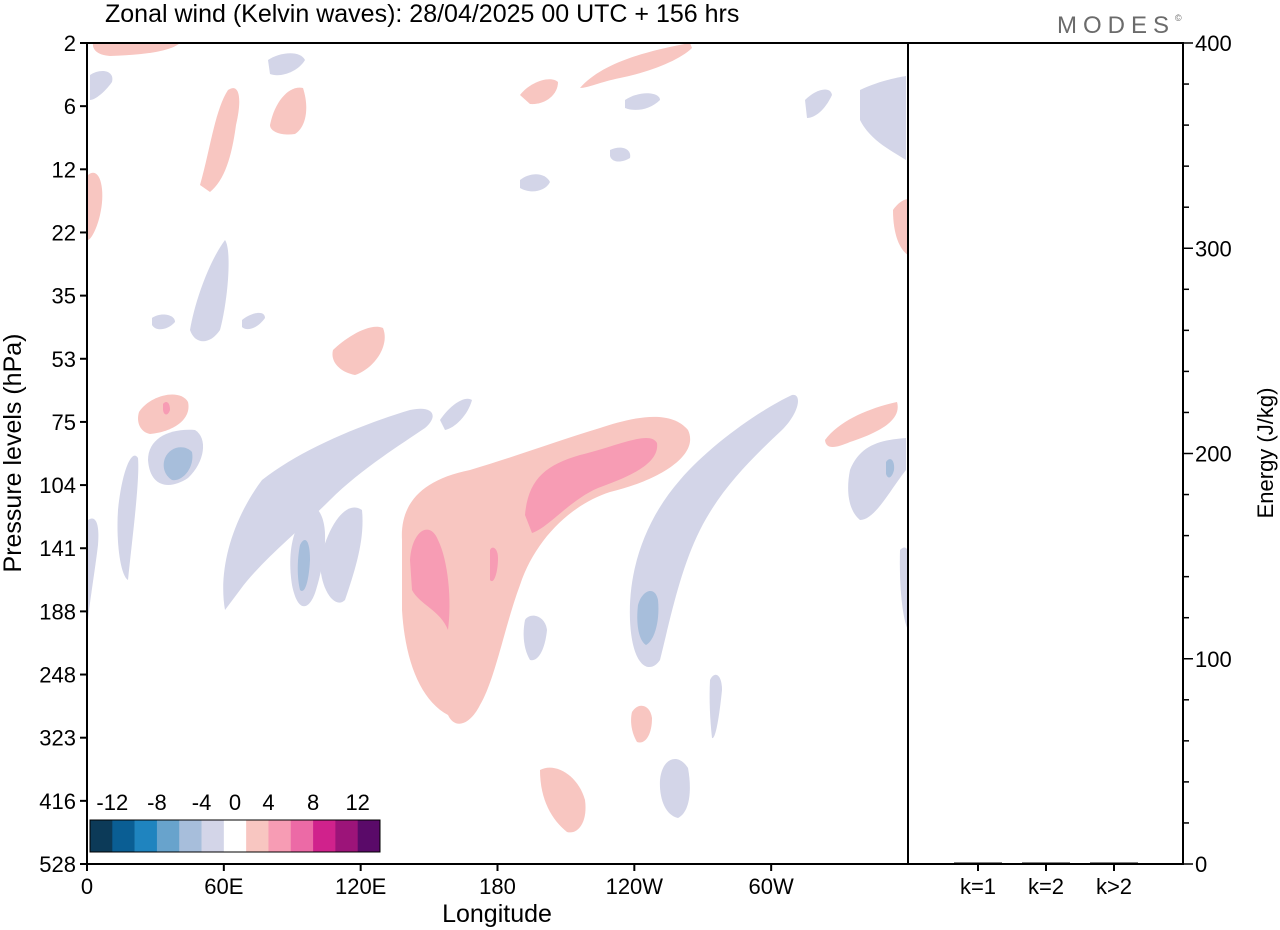 This screenshot has height=930, width=1280. Describe the element at coordinates (57, 801) in the screenshot. I see `y-tick-label: 416` at that location.